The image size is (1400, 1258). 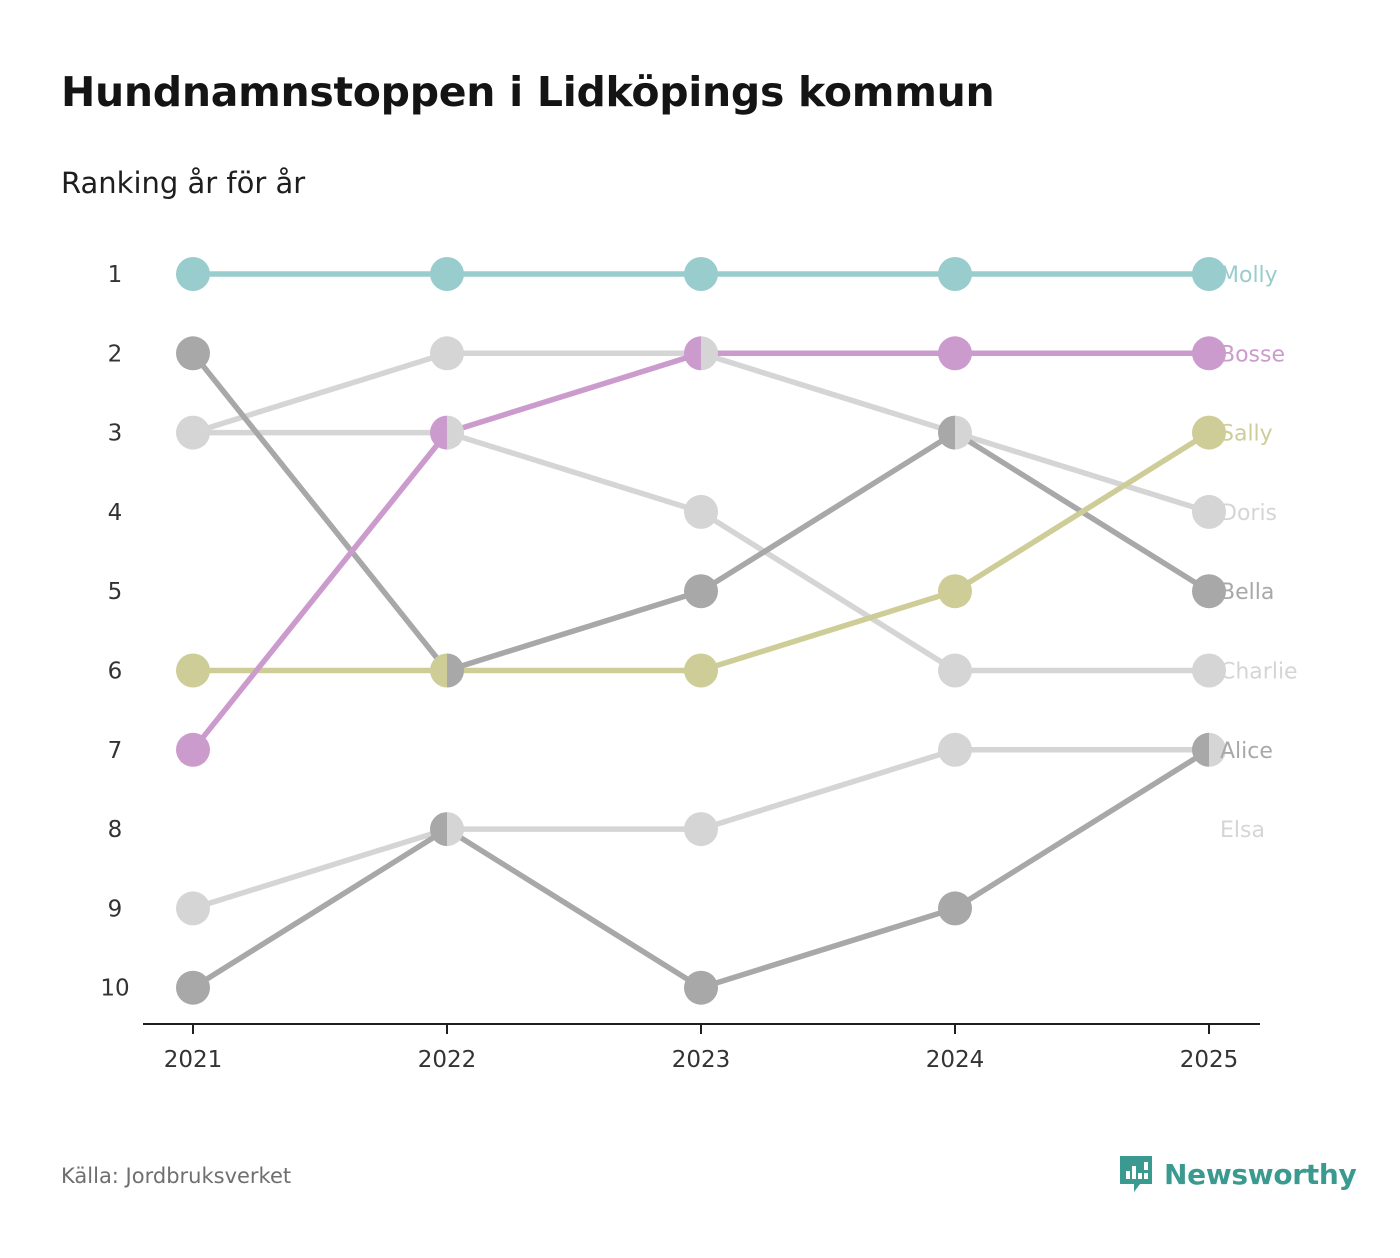 What do you see at coordinates (115, 672) in the screenshot?
I see `y-tick-label-6: 6` at bounding box center [115, 672].